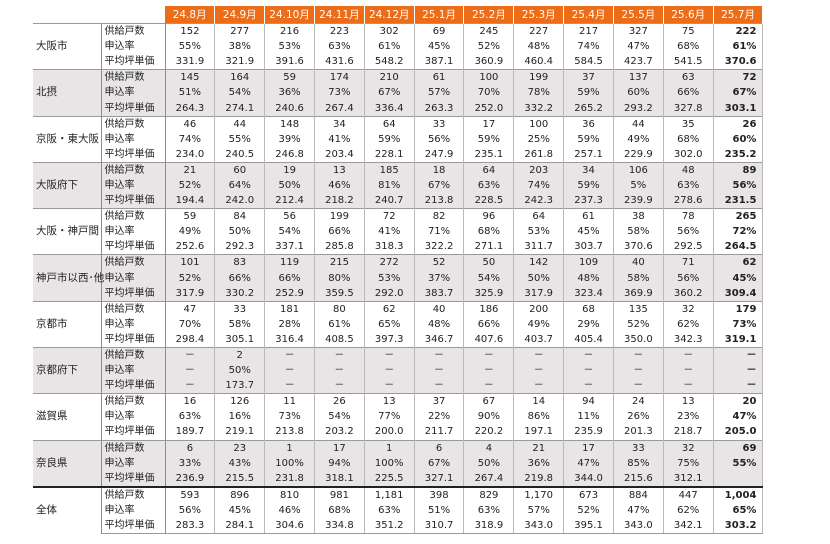 This screenshot has height=544, width=830. What do you see at coordinates (339, 77) in the screenshot?
I see `value-cell: 174` at bounding box center [339, 77].